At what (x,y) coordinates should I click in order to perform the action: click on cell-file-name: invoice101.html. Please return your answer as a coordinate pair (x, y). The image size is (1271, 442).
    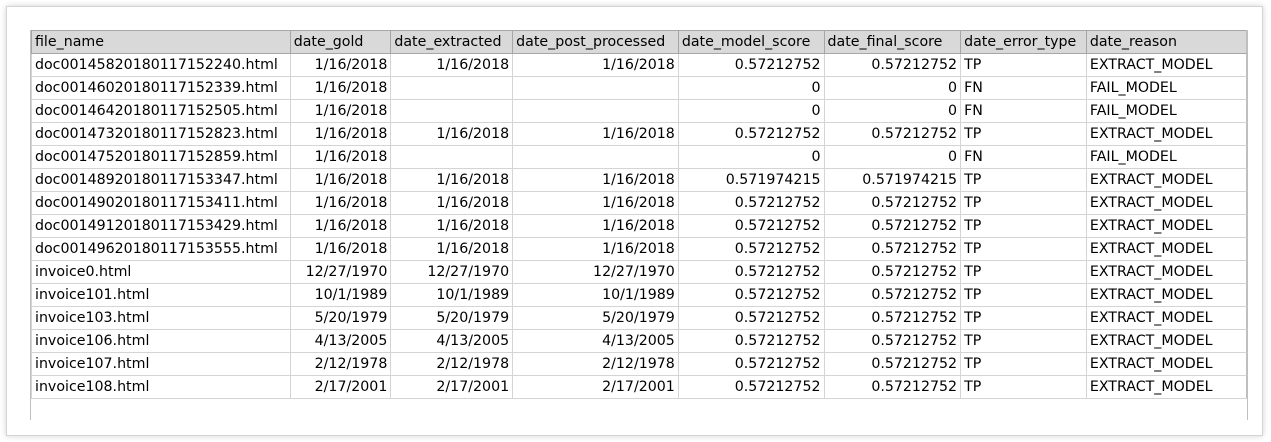
    Looking at the image, I should click on (161, 295).